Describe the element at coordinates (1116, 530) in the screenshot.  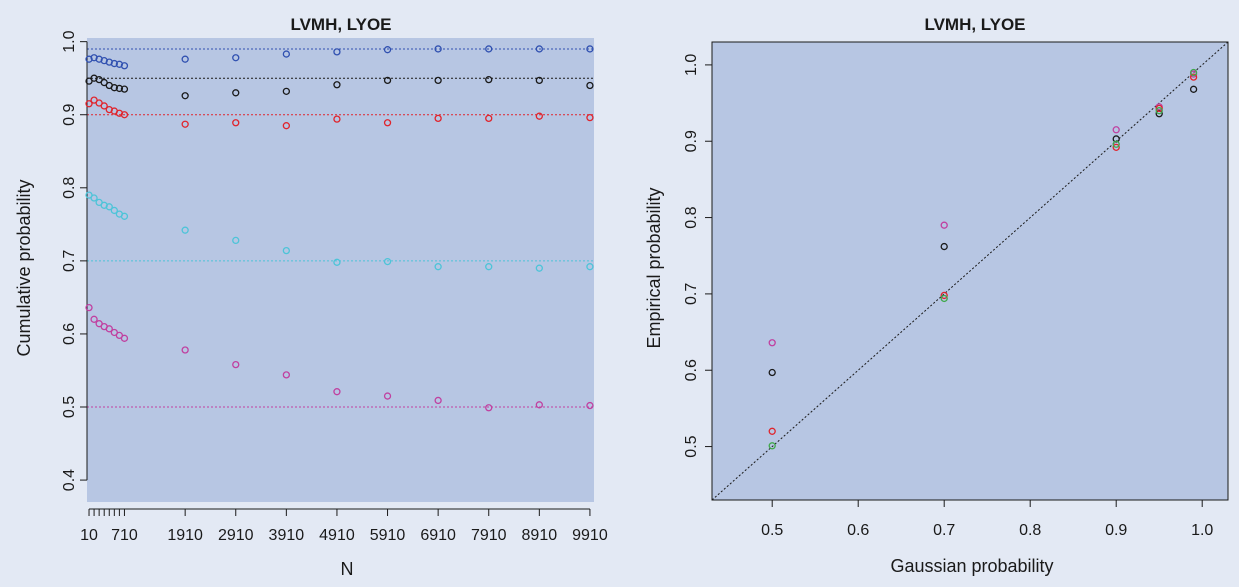
I see `x-tick-label: 0.9` at that location.